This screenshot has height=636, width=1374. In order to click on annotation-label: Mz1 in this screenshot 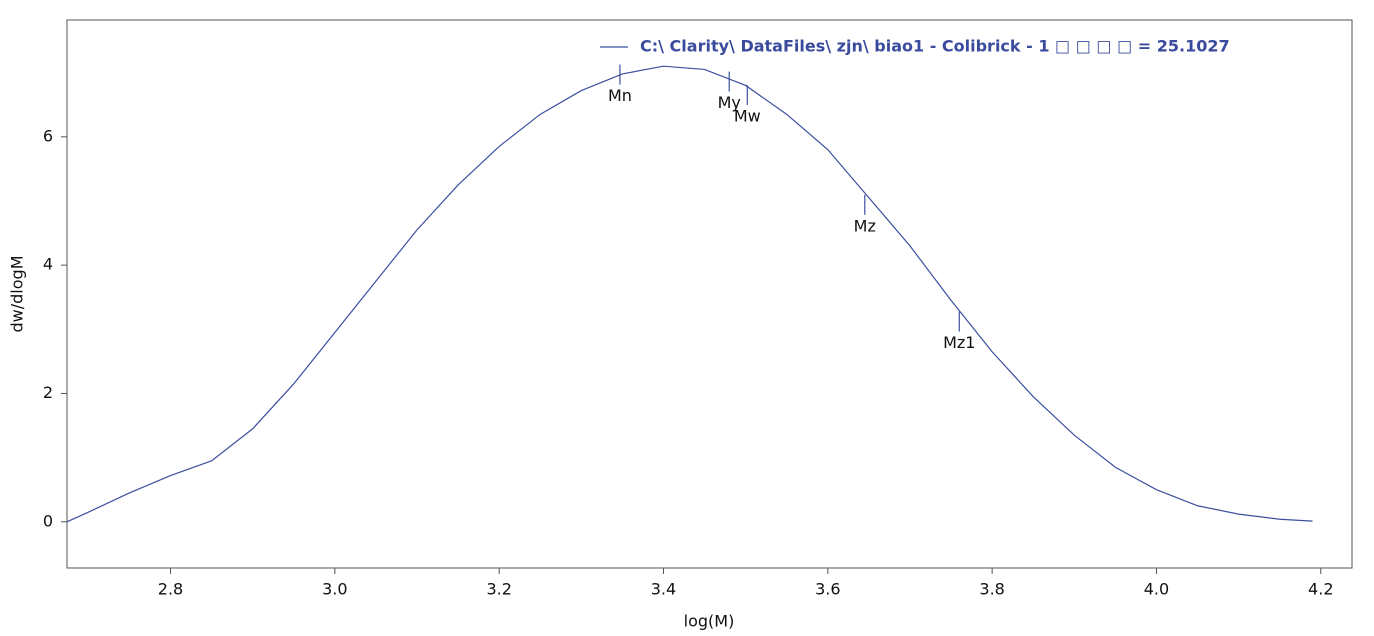, I will do `click(959, 342)`.